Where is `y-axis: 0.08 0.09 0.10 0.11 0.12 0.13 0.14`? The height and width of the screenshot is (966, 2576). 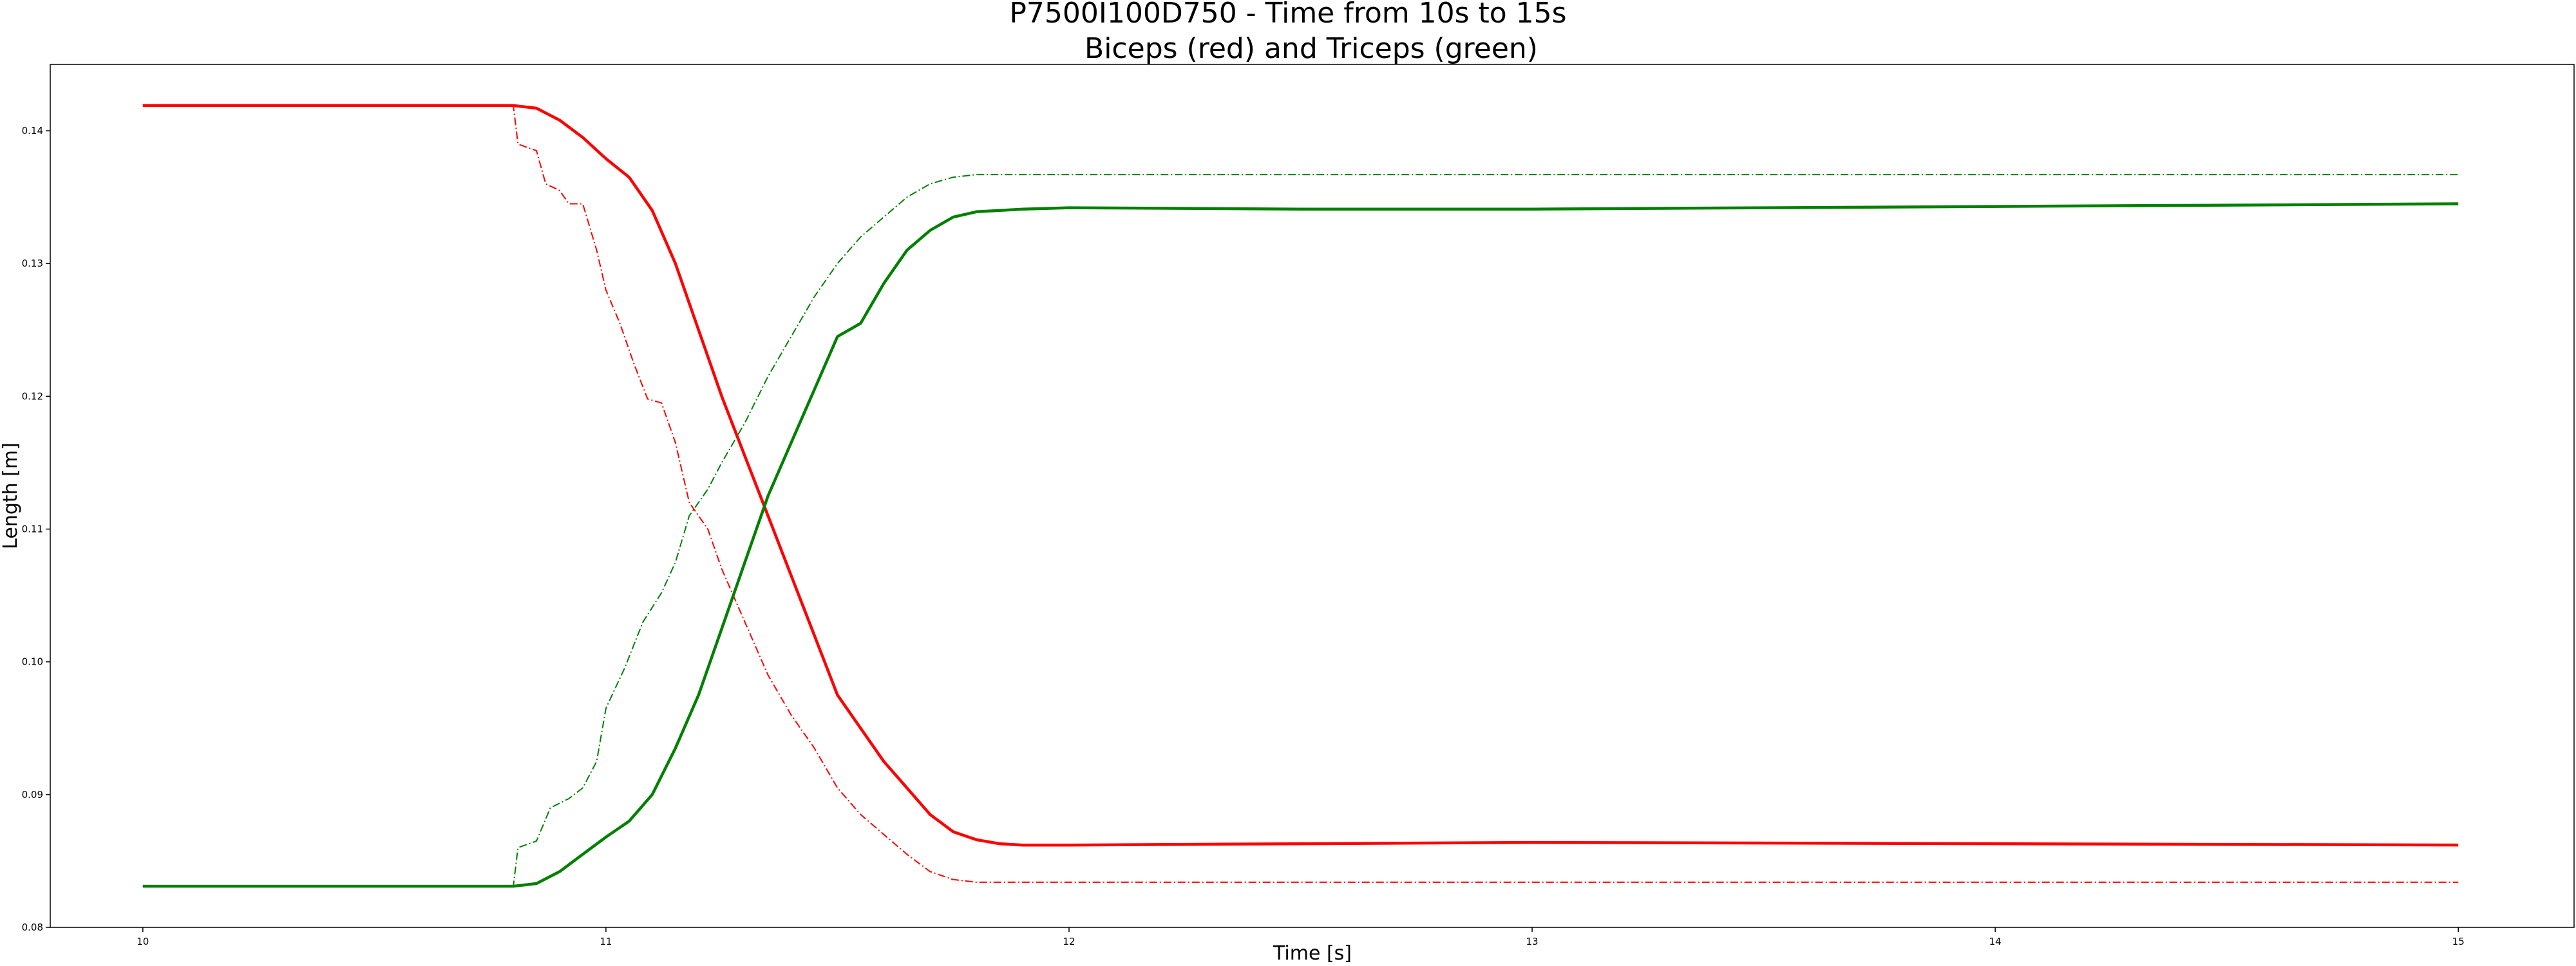
y-axis: 0.08 0.09 0.10 0.11 0.12 0.13 0.14 is located at coordinates (36, 529).